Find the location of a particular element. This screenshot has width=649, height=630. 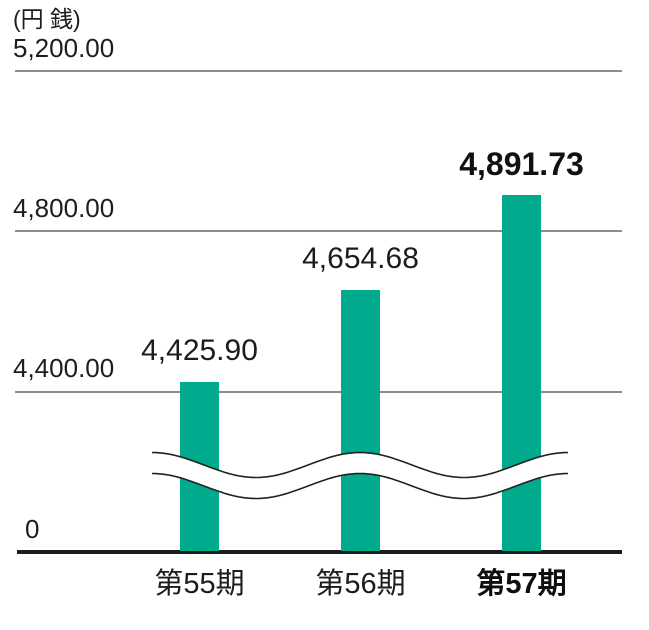

ytick-4800: 4,800.00 is located at coordinates (64, 208).